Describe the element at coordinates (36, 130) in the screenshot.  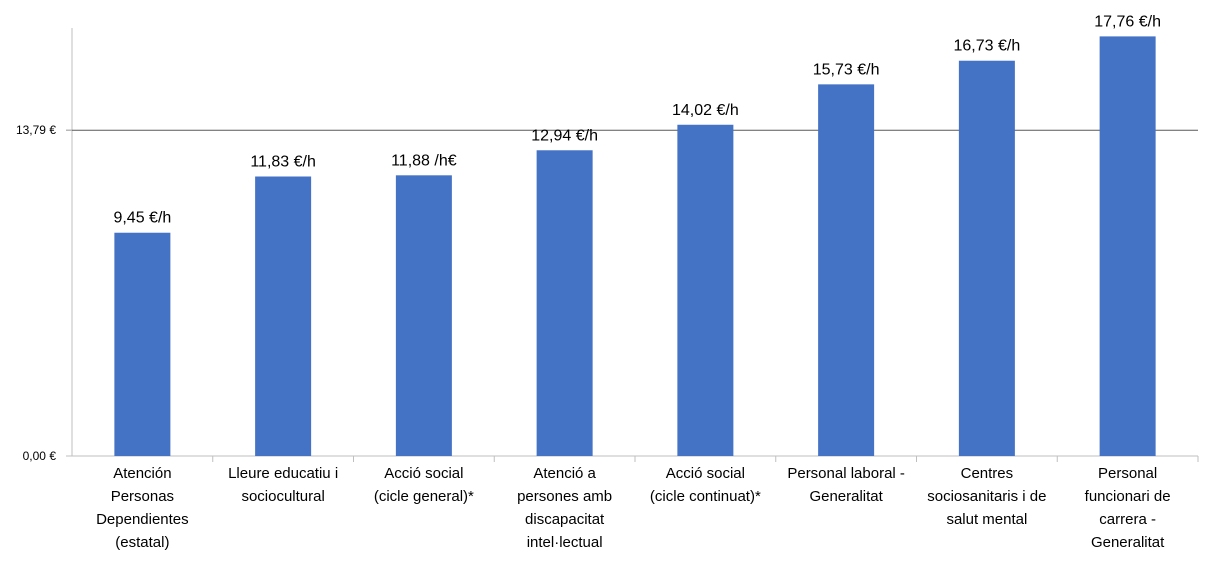
I see `y-tick-label: 13,79 €` at that location.